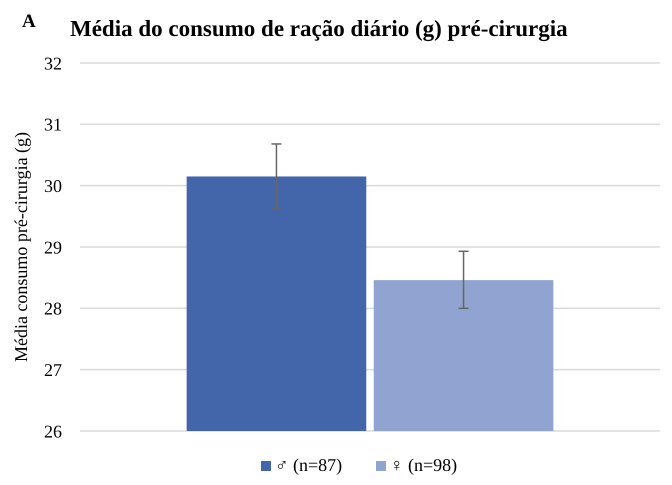  Describe the element at coordinates (53, 247) in the screenshot. I see `y-tick-label: 29` at that location.